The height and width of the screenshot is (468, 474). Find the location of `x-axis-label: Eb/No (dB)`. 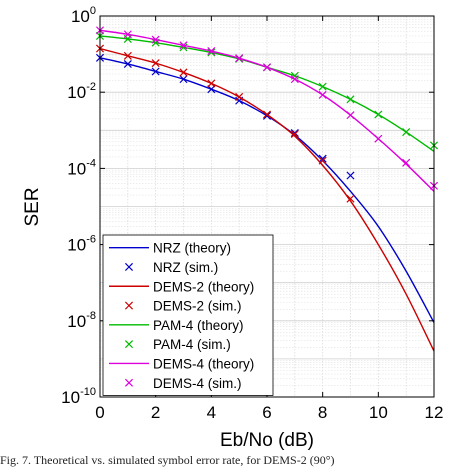

x-axis-label: Eb/No (dB) is located at coordinates (267, 440).